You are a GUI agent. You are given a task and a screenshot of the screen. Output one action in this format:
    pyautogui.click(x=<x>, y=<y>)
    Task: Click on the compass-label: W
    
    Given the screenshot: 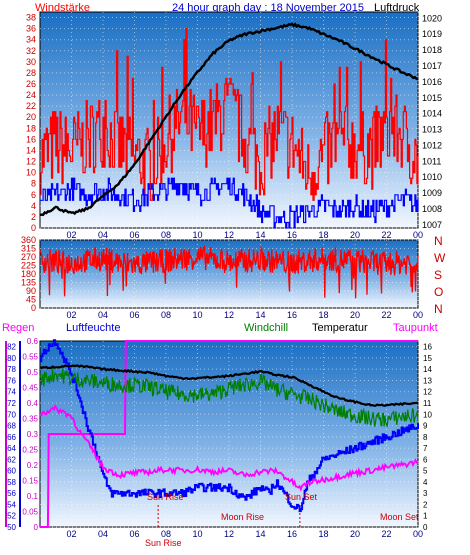 What is the action you would take?
    pyautogui.click(x=440, y=258)
    